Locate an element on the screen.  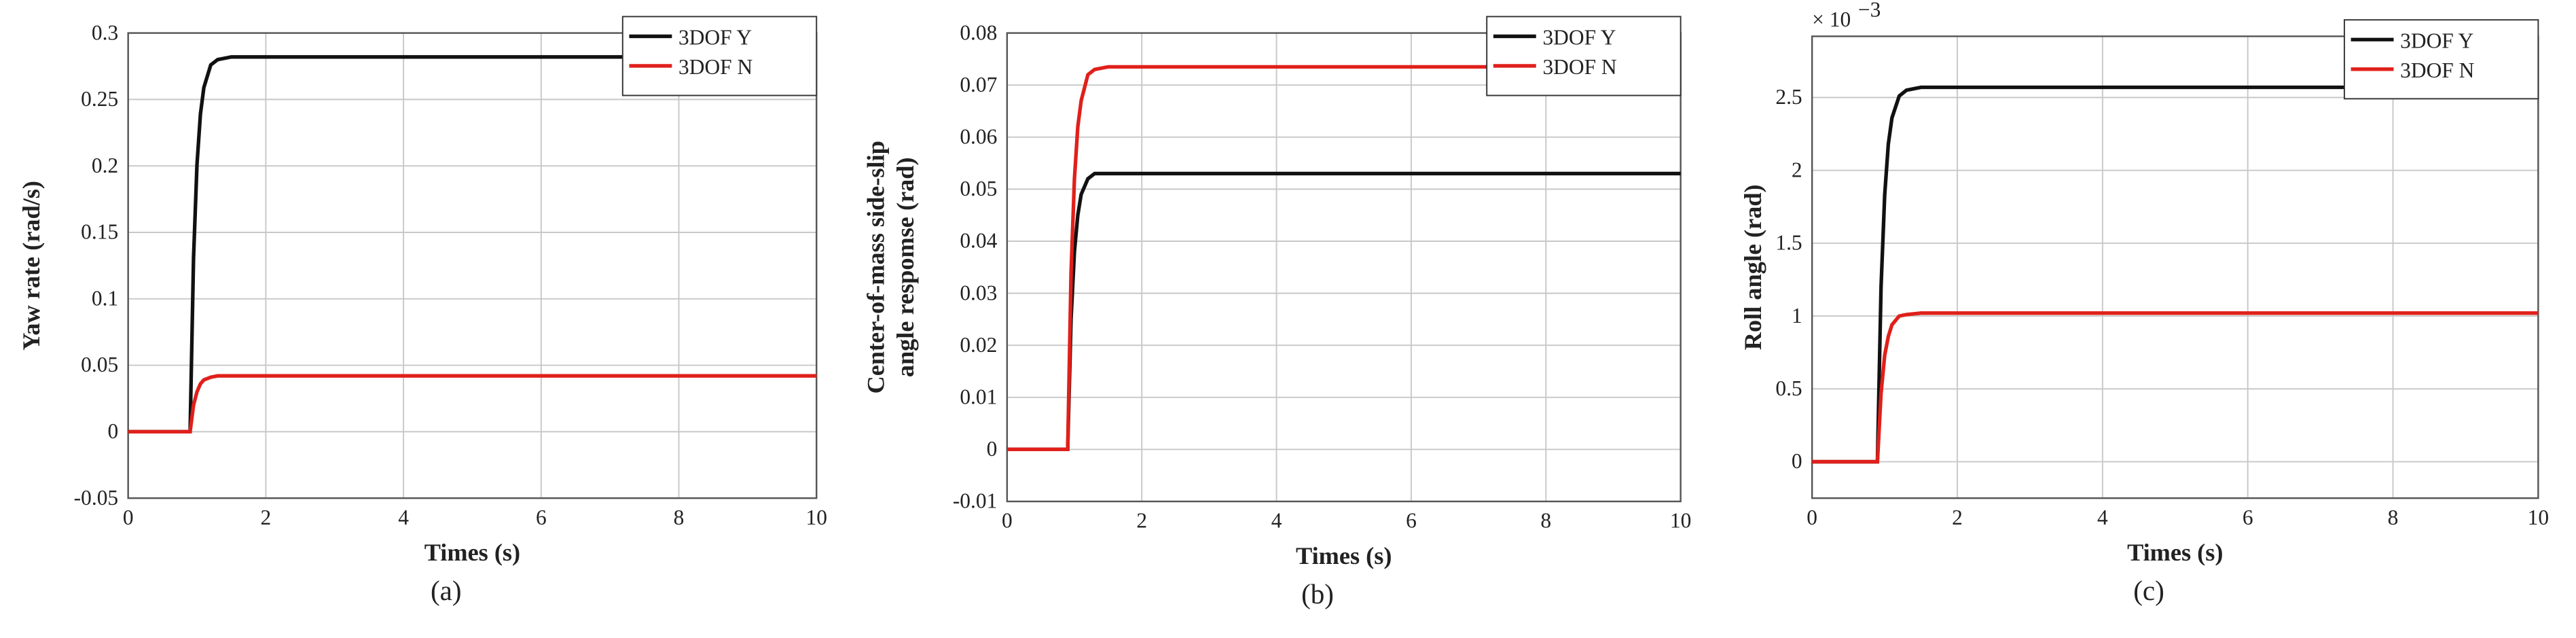
y-tick-label: 0.25 is located at coordinates (99, 99).